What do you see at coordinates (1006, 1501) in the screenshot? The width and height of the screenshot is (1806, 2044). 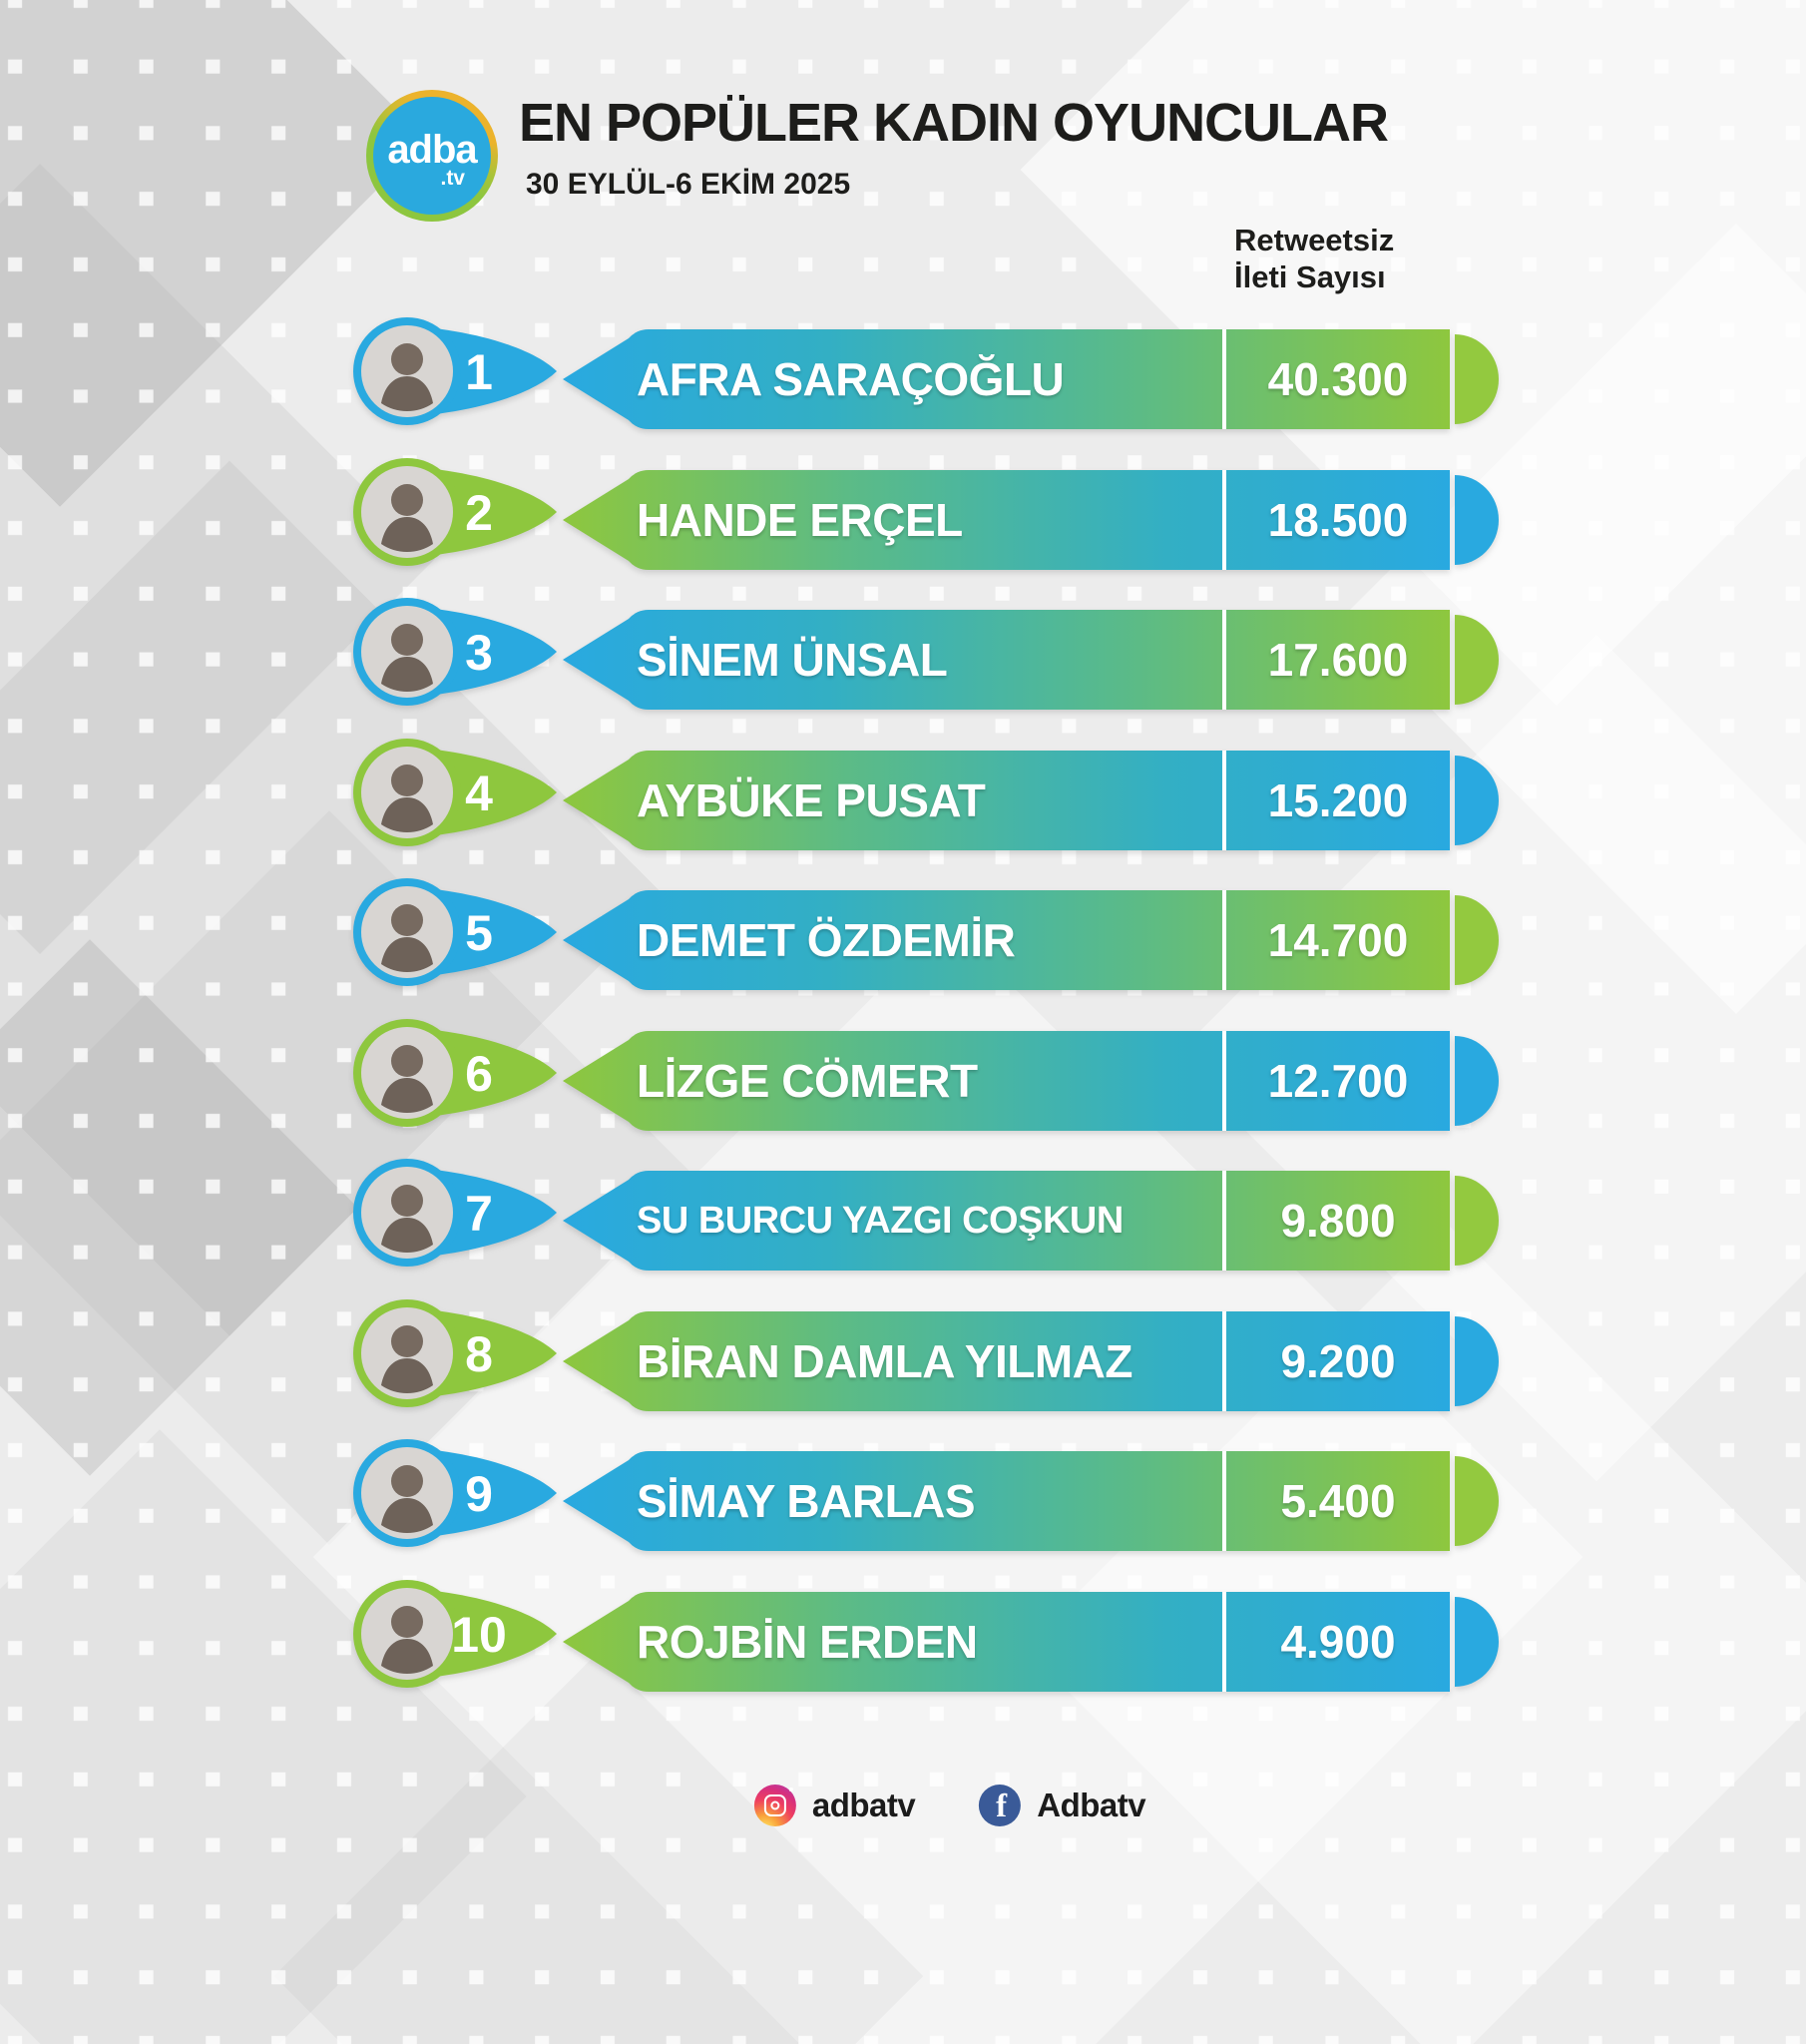 I see `row-banner: SİMAY BARLAS 5.400` at bounding box center [1006, 1501].